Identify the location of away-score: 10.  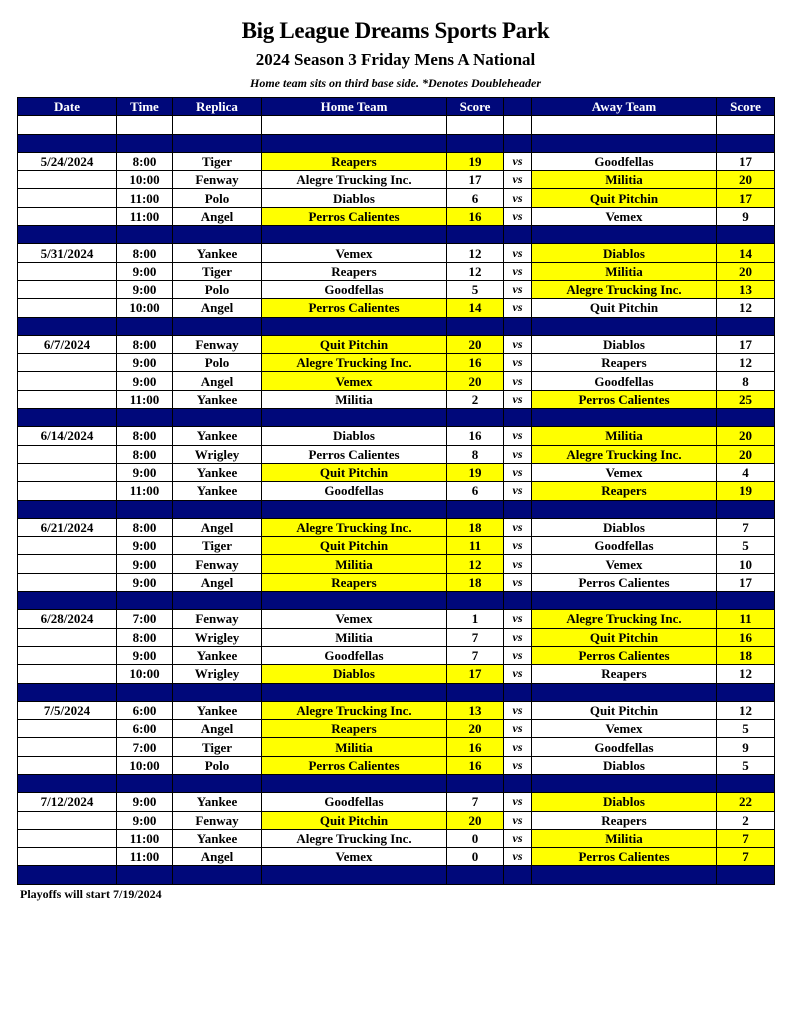
(745, 564).